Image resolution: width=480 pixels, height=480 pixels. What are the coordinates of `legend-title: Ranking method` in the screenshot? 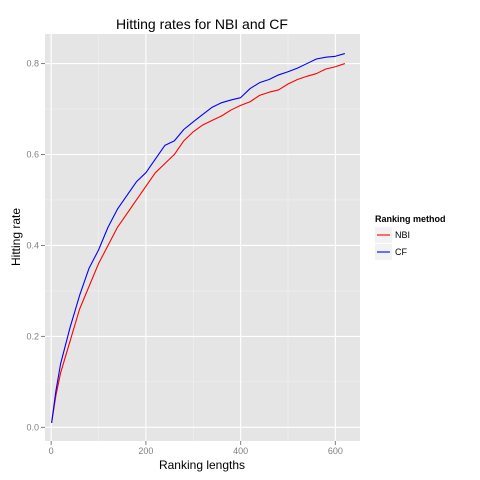 It's located at (410, 219).